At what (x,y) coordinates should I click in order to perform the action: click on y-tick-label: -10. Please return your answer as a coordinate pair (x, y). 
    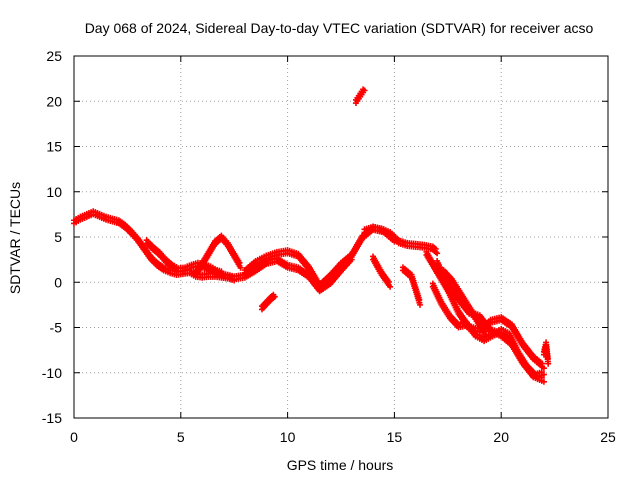
    Looking at the image, I should click on (52, 373).